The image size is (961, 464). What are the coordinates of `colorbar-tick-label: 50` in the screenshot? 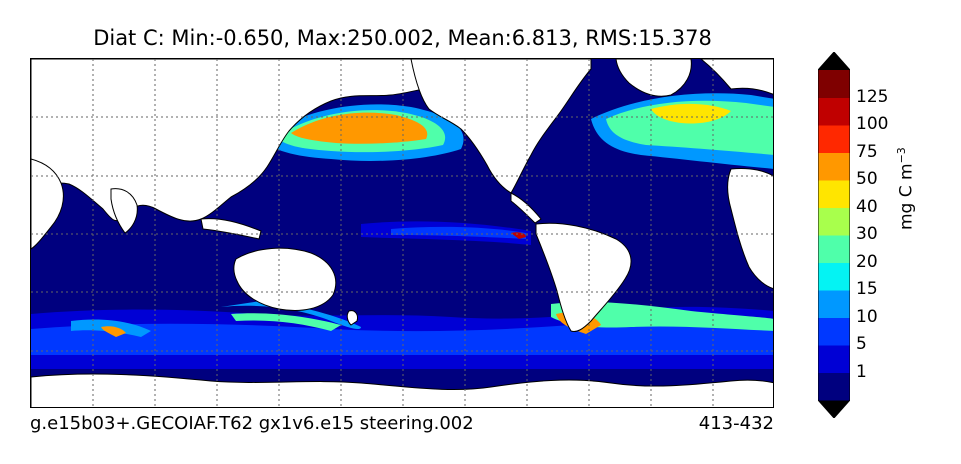 It's located at (867, 179).